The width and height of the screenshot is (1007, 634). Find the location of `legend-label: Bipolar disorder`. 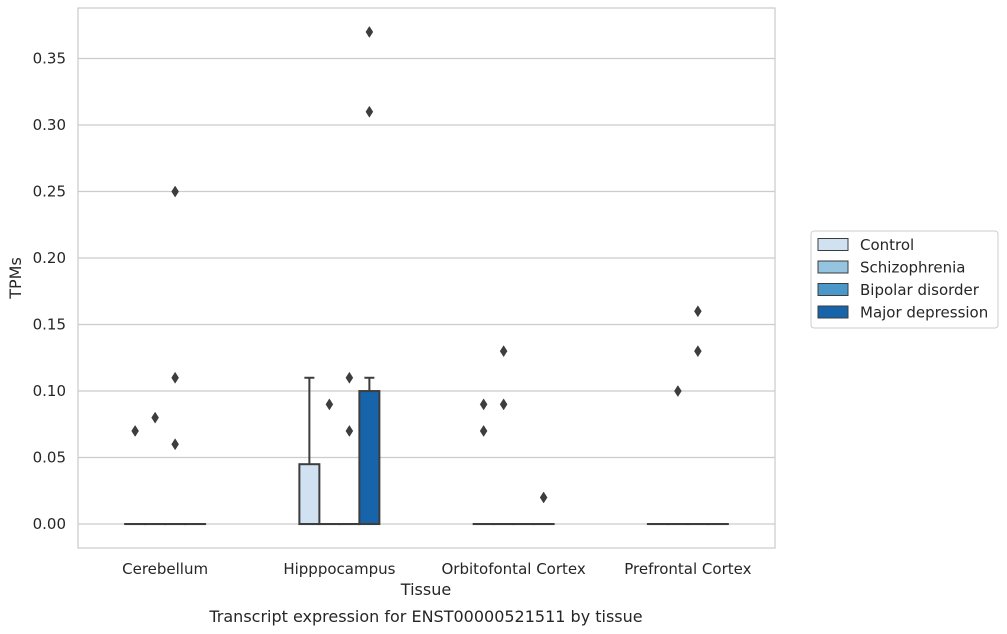

legend-label: Bipolar disorder is located at coordinates (920, 290).